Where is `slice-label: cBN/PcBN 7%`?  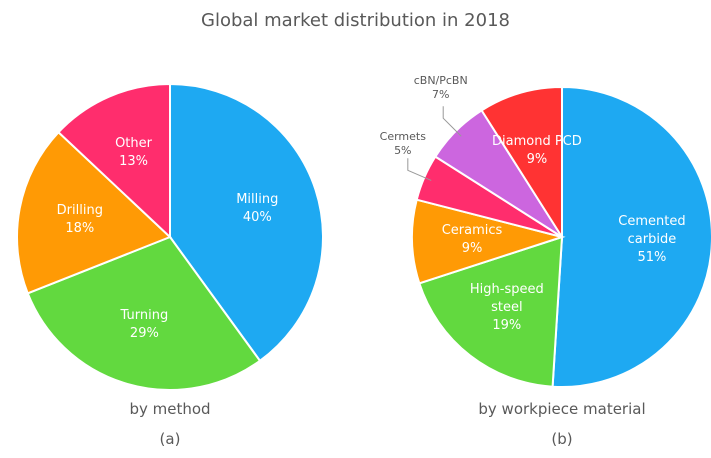 slice-label: cBN/PcBN 7% is located at coordinates (441, 88).